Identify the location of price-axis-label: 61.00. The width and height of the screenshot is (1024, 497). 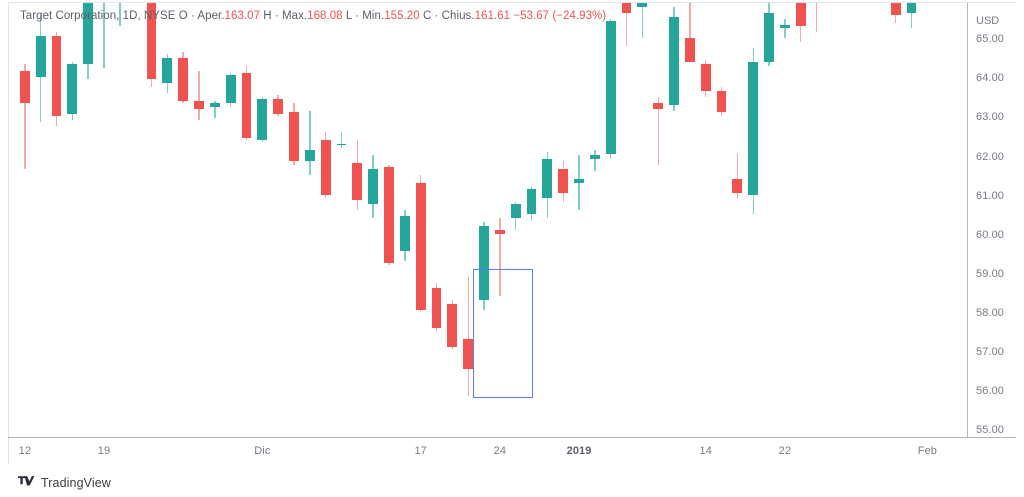
(990, 195).